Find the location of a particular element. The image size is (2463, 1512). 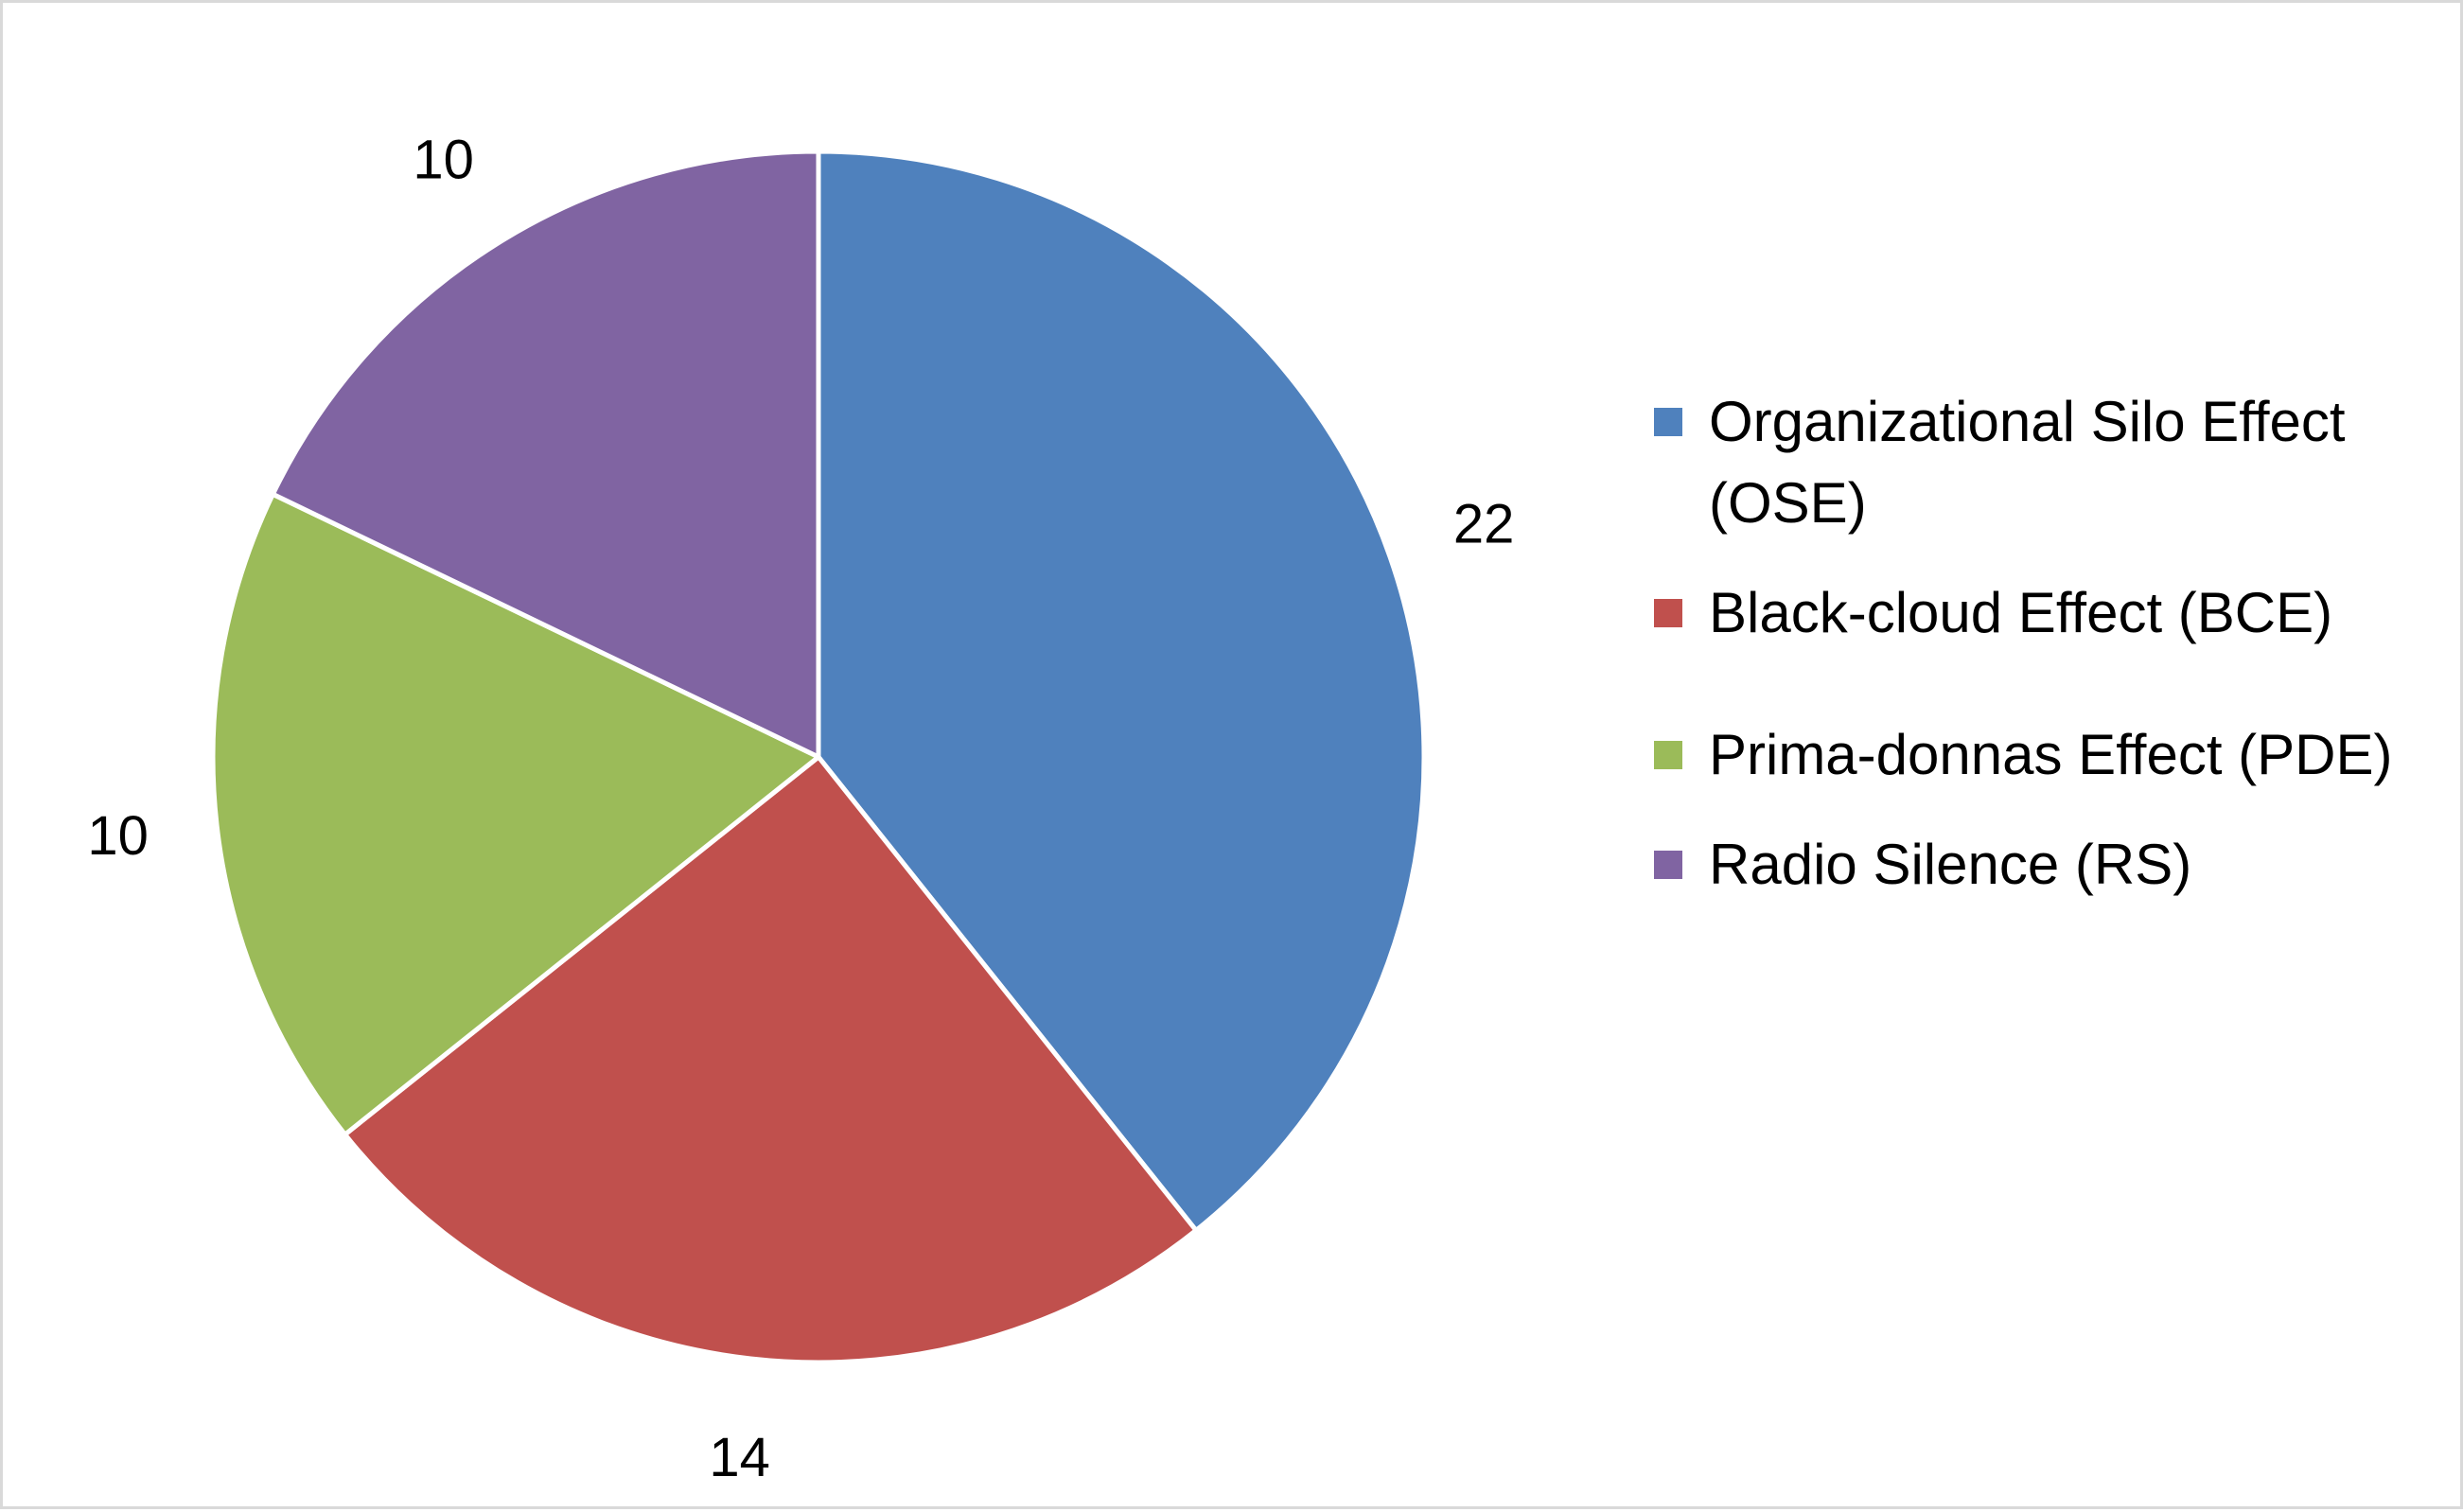

data-label-pde: 10 is located at coordinates (118, 836).